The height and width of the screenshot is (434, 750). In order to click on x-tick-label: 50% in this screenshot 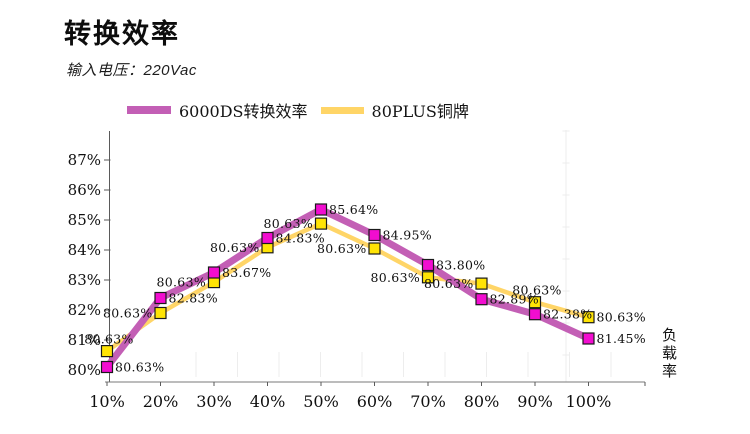, I will do `click(321, 401)`.